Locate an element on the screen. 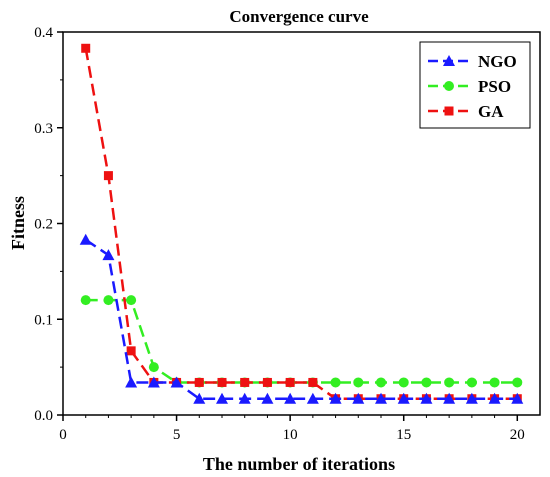 This screenshot has height=477, width=550. legend: NGO PSO GA is located at coordinates (475, 85).